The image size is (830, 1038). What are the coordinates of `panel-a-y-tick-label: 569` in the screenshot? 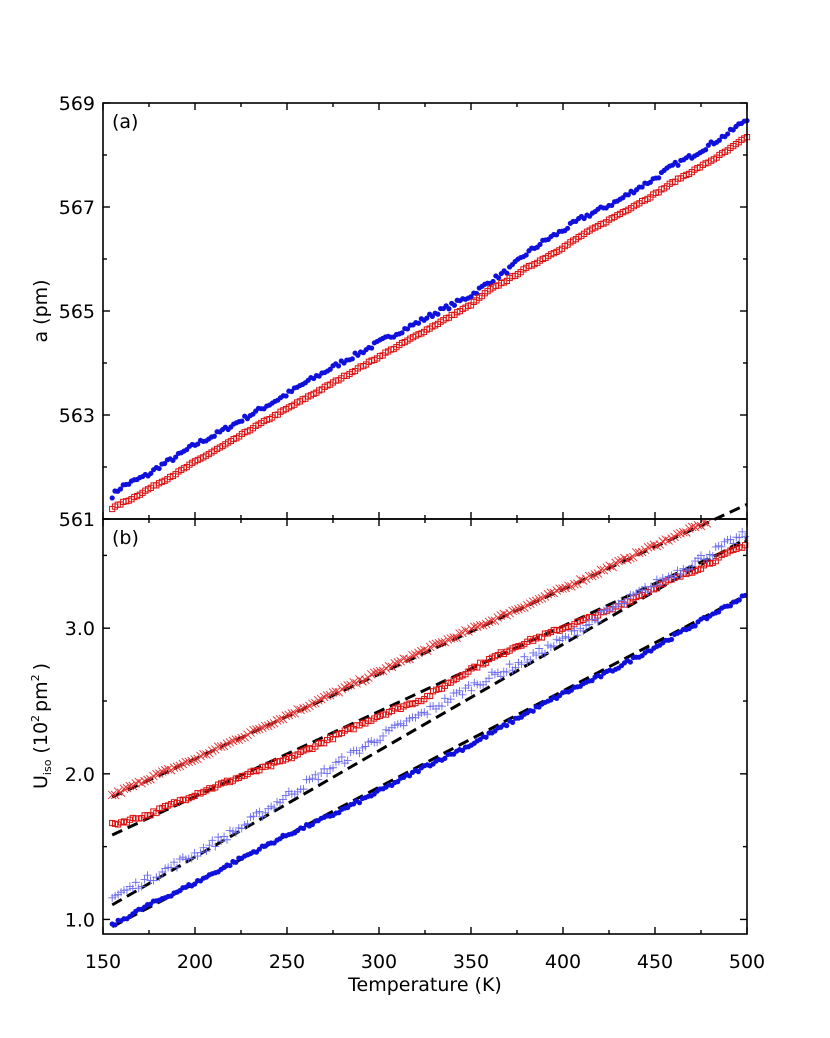 It's located at (77, 104).